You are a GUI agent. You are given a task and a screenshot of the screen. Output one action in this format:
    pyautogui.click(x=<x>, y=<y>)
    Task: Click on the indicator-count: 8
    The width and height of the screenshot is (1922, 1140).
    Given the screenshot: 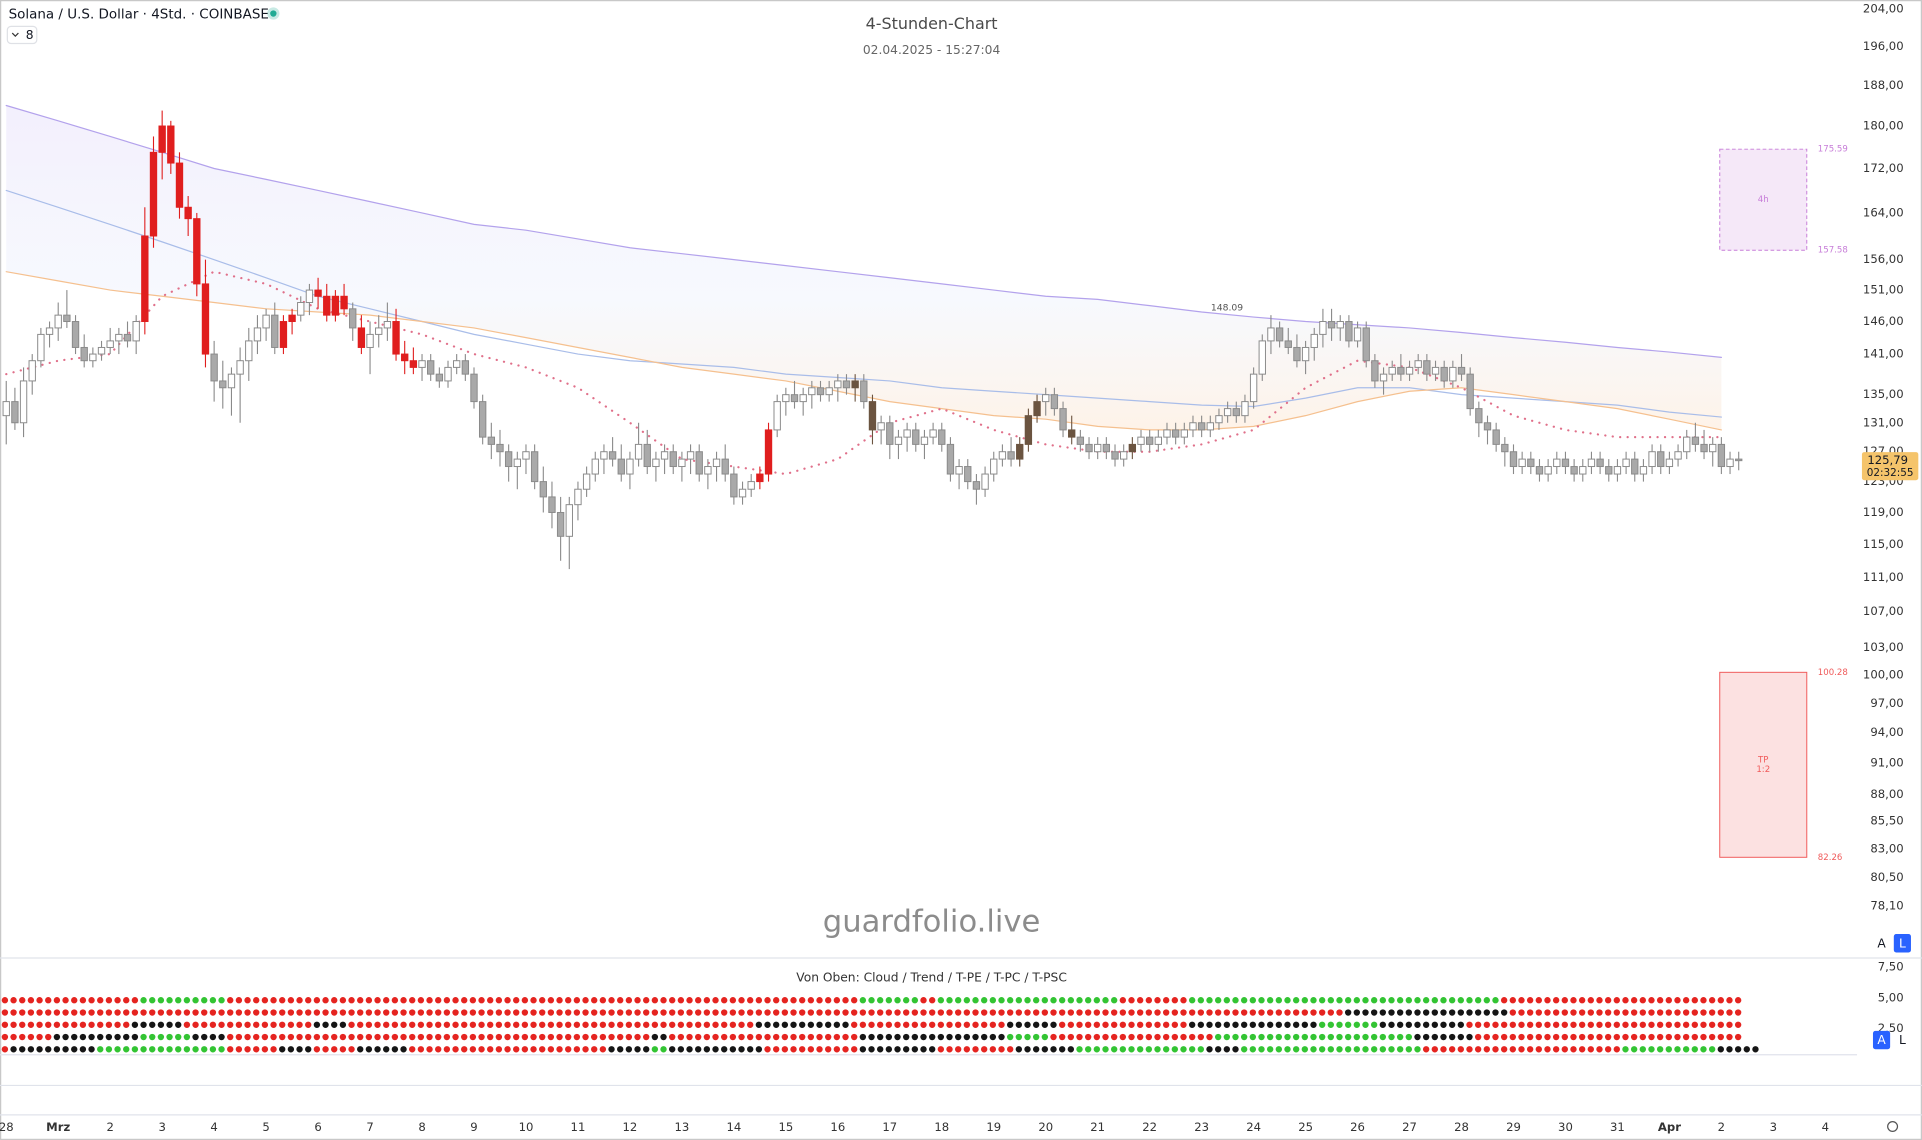 What is the action you would take?
    pyautogui.click(x=30, y=35)
    